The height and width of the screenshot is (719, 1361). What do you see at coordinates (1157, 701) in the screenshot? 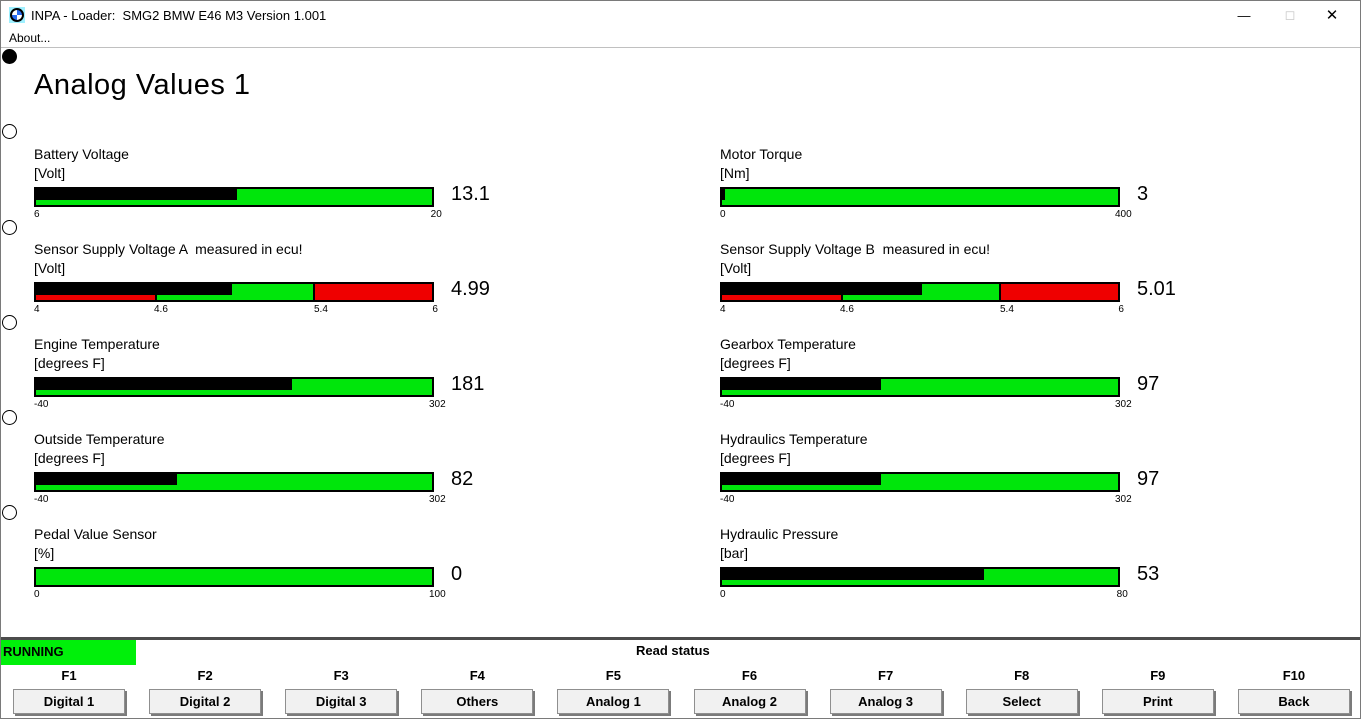
I see `print-button: Print` at bounding box center [1157, 701].